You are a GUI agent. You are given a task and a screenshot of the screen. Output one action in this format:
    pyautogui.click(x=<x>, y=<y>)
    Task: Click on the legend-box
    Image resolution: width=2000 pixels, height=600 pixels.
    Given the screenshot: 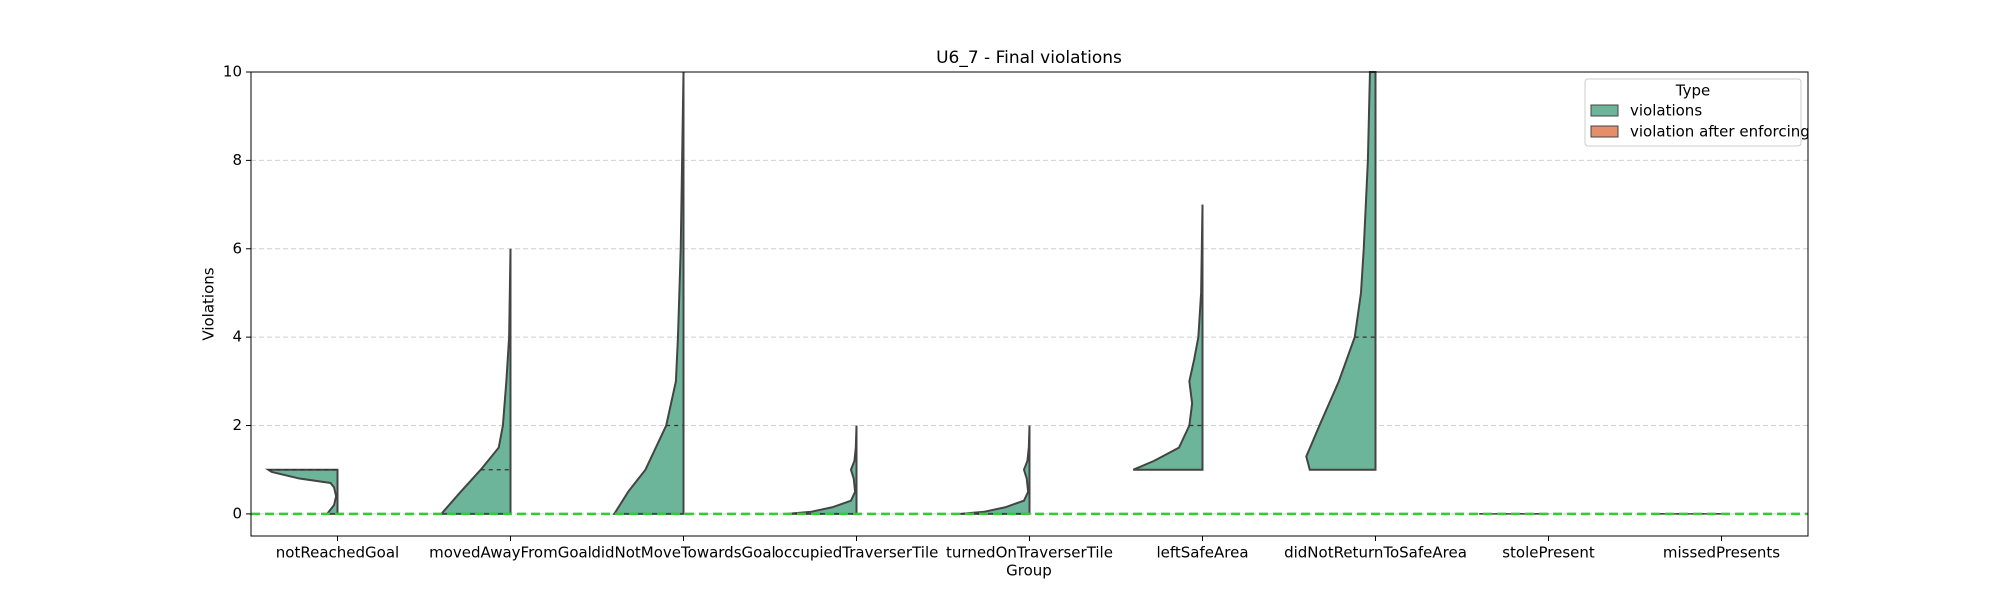 What is the action you would take?
    pyautogui.click(x=1693, y=112)
    